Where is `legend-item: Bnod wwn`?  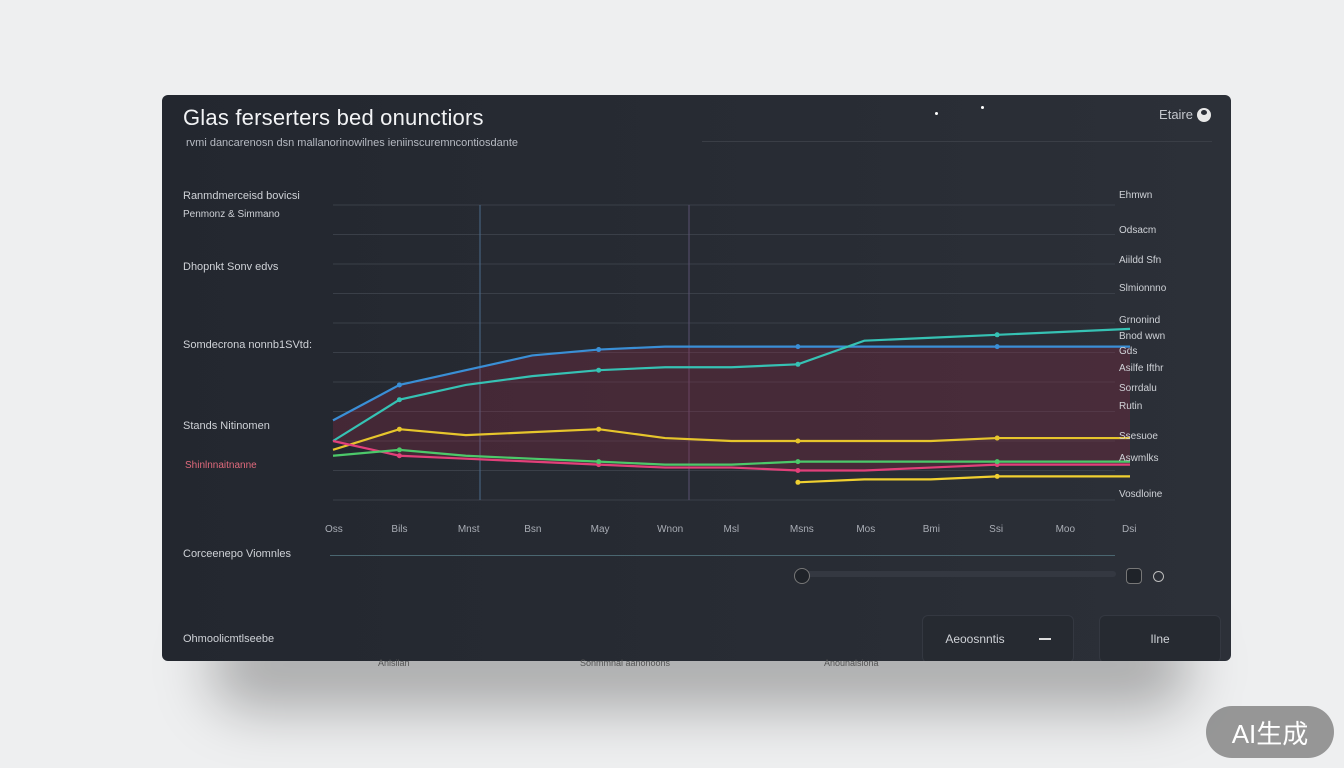
legend-item: Bnod wwn is located at coordinates (1142, 336).